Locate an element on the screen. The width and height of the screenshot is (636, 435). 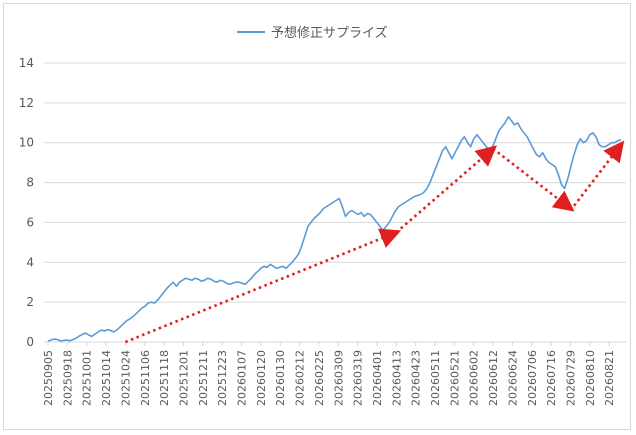
x-tick-label: 20260810 is located at coordinates (590, 378).